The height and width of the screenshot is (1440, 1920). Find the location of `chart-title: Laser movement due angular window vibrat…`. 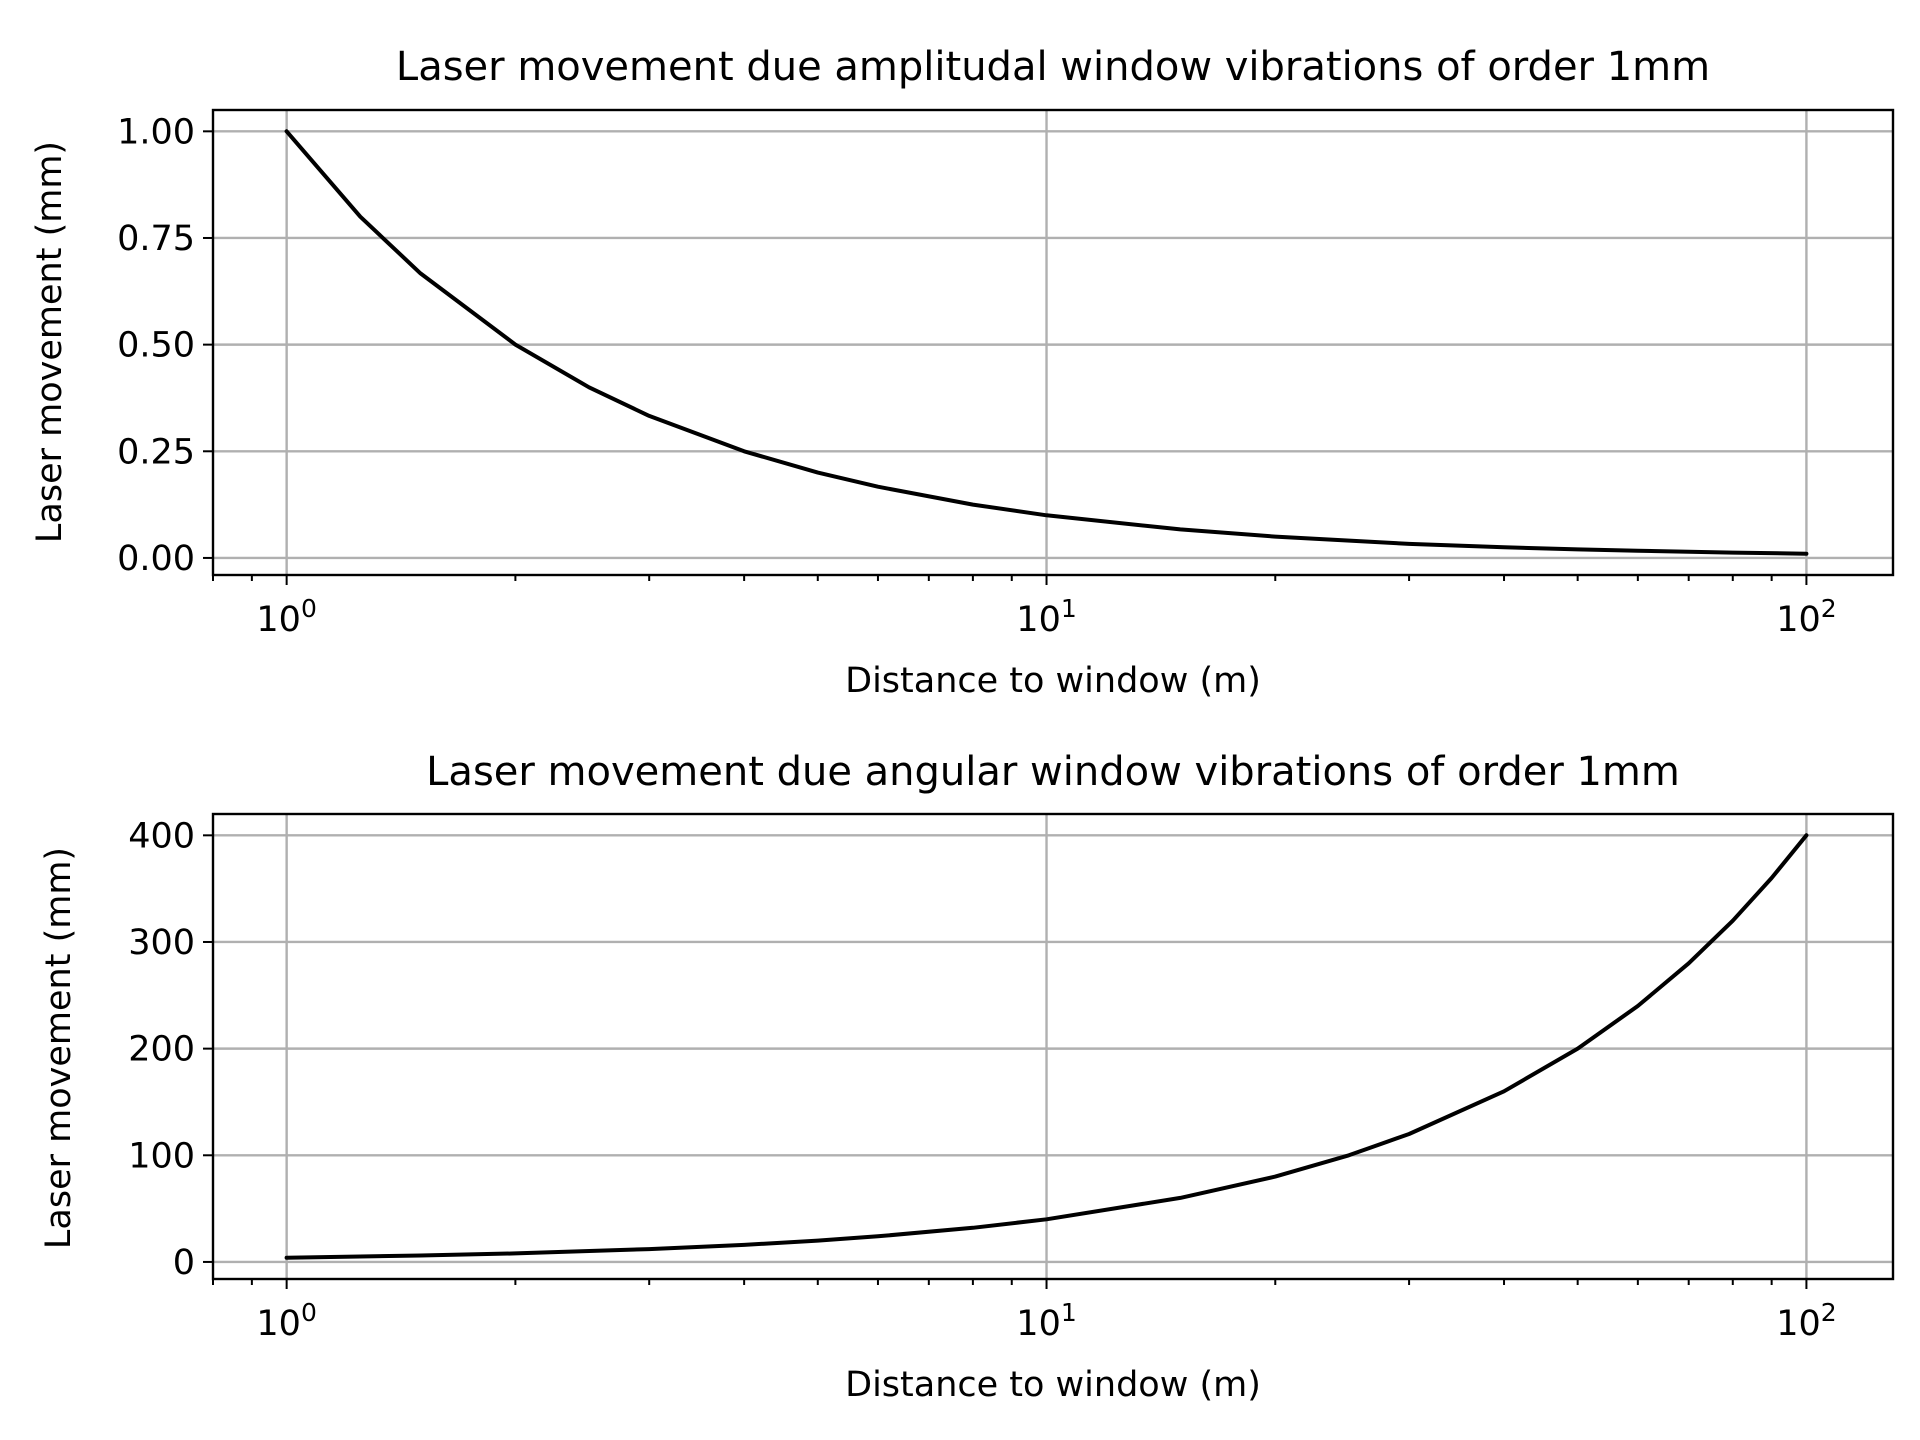

chart-title: Laser movement due angular window vibrat… is located at coordinates (1053, 772).